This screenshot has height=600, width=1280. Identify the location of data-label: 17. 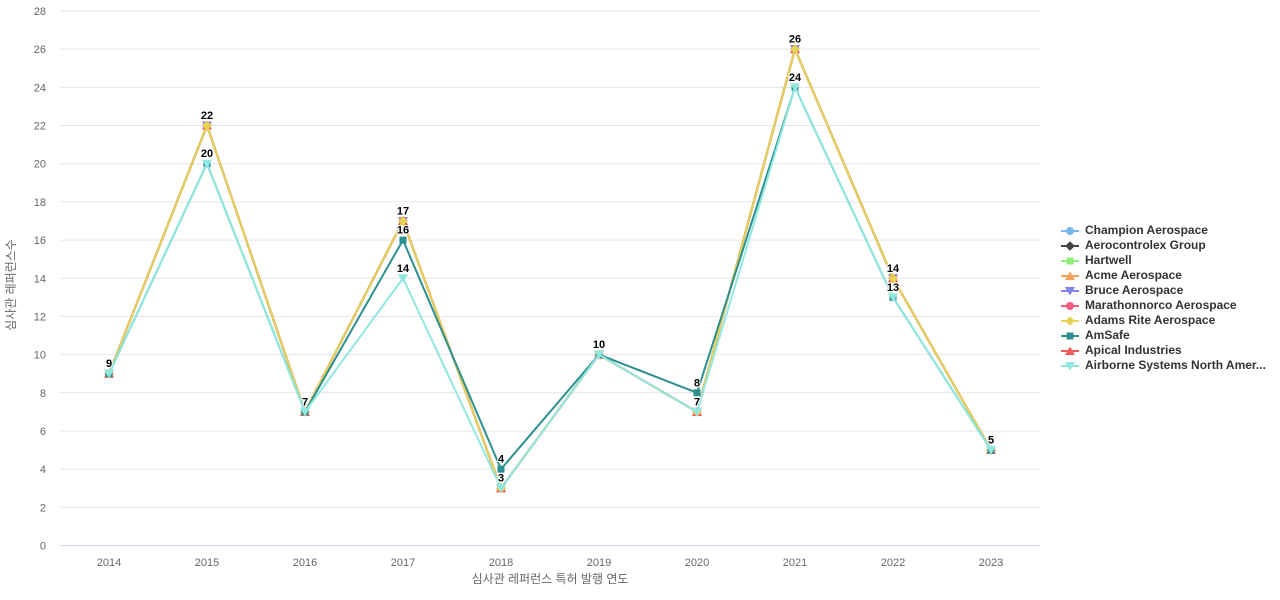
(403, 211).